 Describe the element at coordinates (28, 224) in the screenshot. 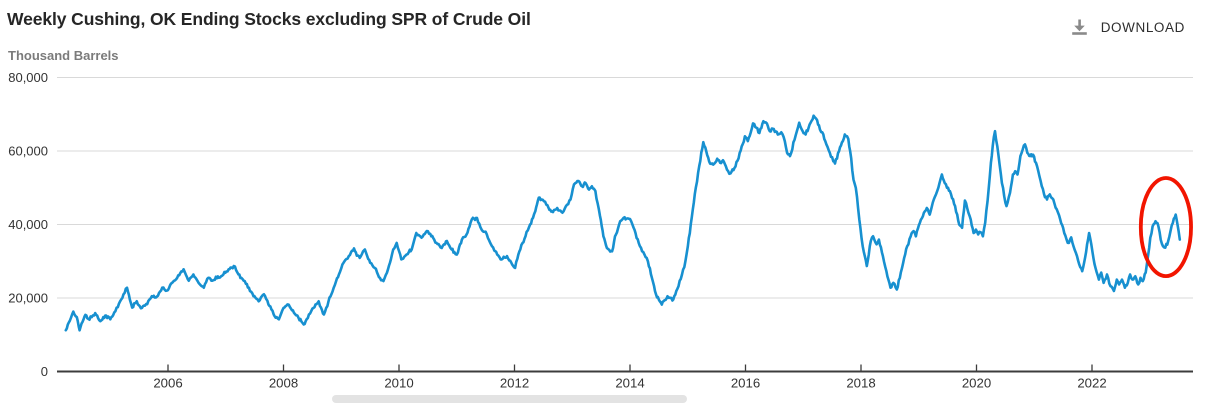

I see `y-axis-label: 40,000` at that location.